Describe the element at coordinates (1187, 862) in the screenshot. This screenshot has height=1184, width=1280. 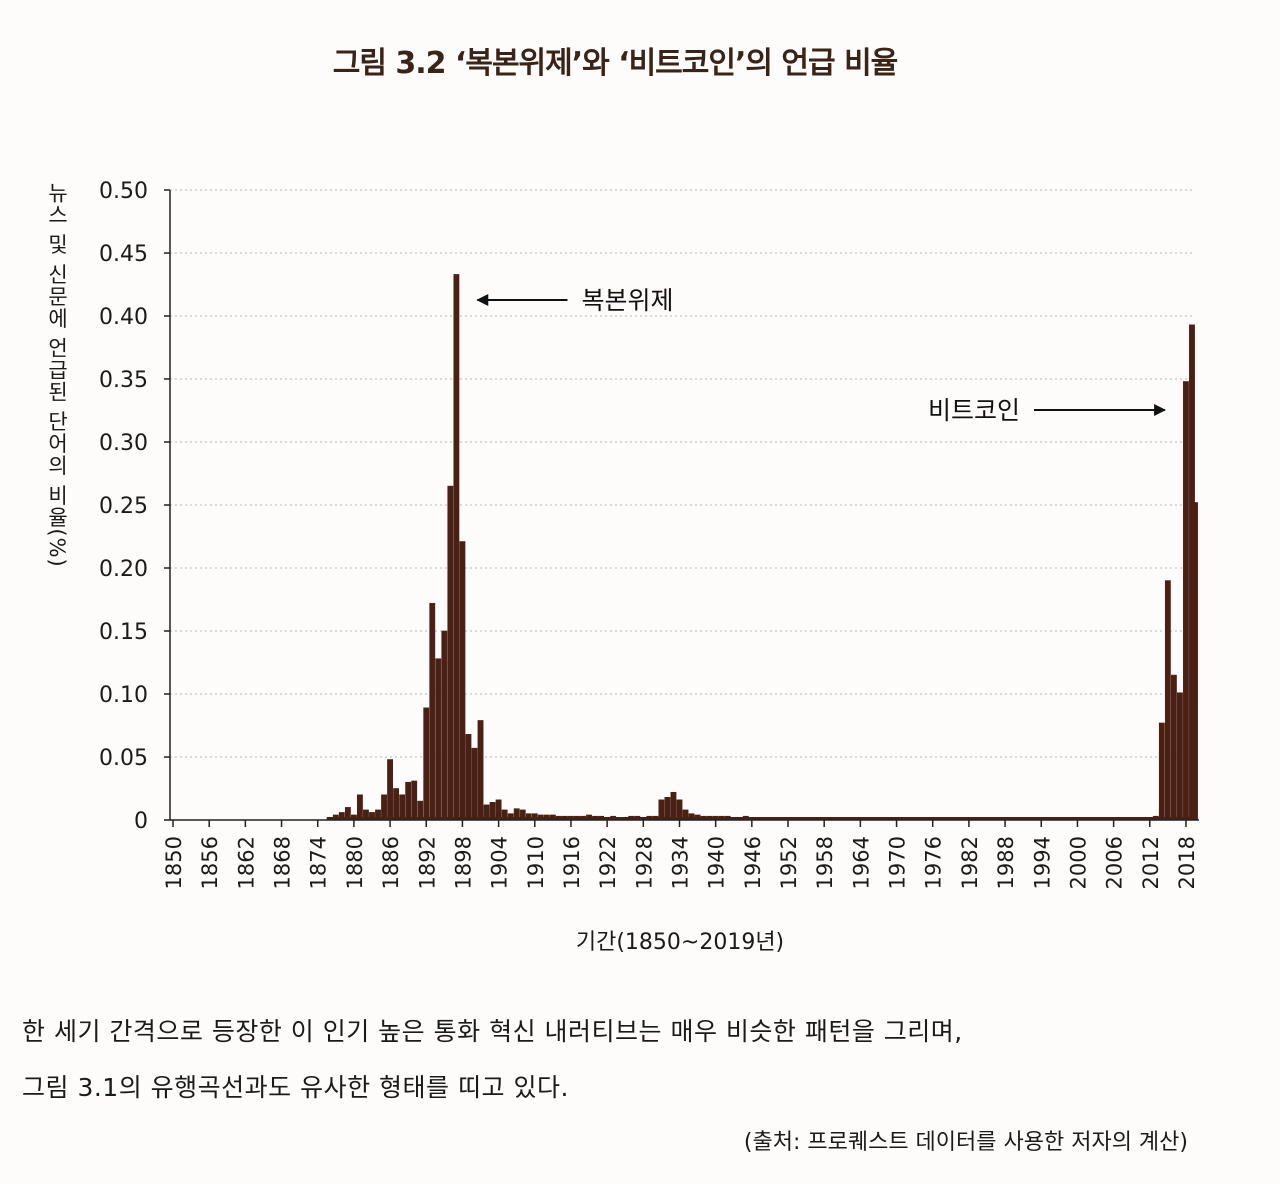
I see `x-tick-label: 2018` at that location.